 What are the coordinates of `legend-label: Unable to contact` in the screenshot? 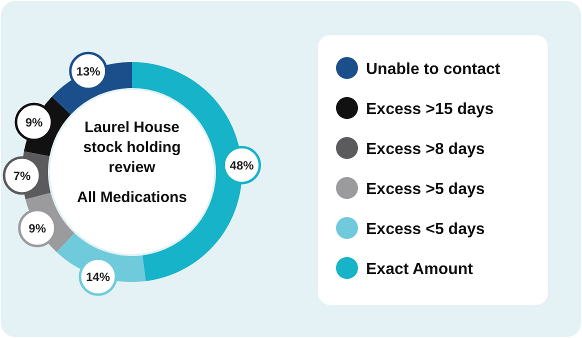 It's located at (433, 69).